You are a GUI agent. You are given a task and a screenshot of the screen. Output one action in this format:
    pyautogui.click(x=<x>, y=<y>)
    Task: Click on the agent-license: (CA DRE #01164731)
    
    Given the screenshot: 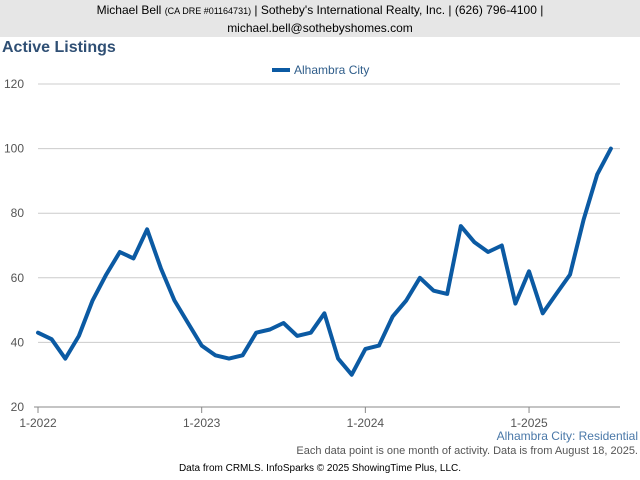 What is the action you would take?
    pyautogui.click(x=208, y=11)
    